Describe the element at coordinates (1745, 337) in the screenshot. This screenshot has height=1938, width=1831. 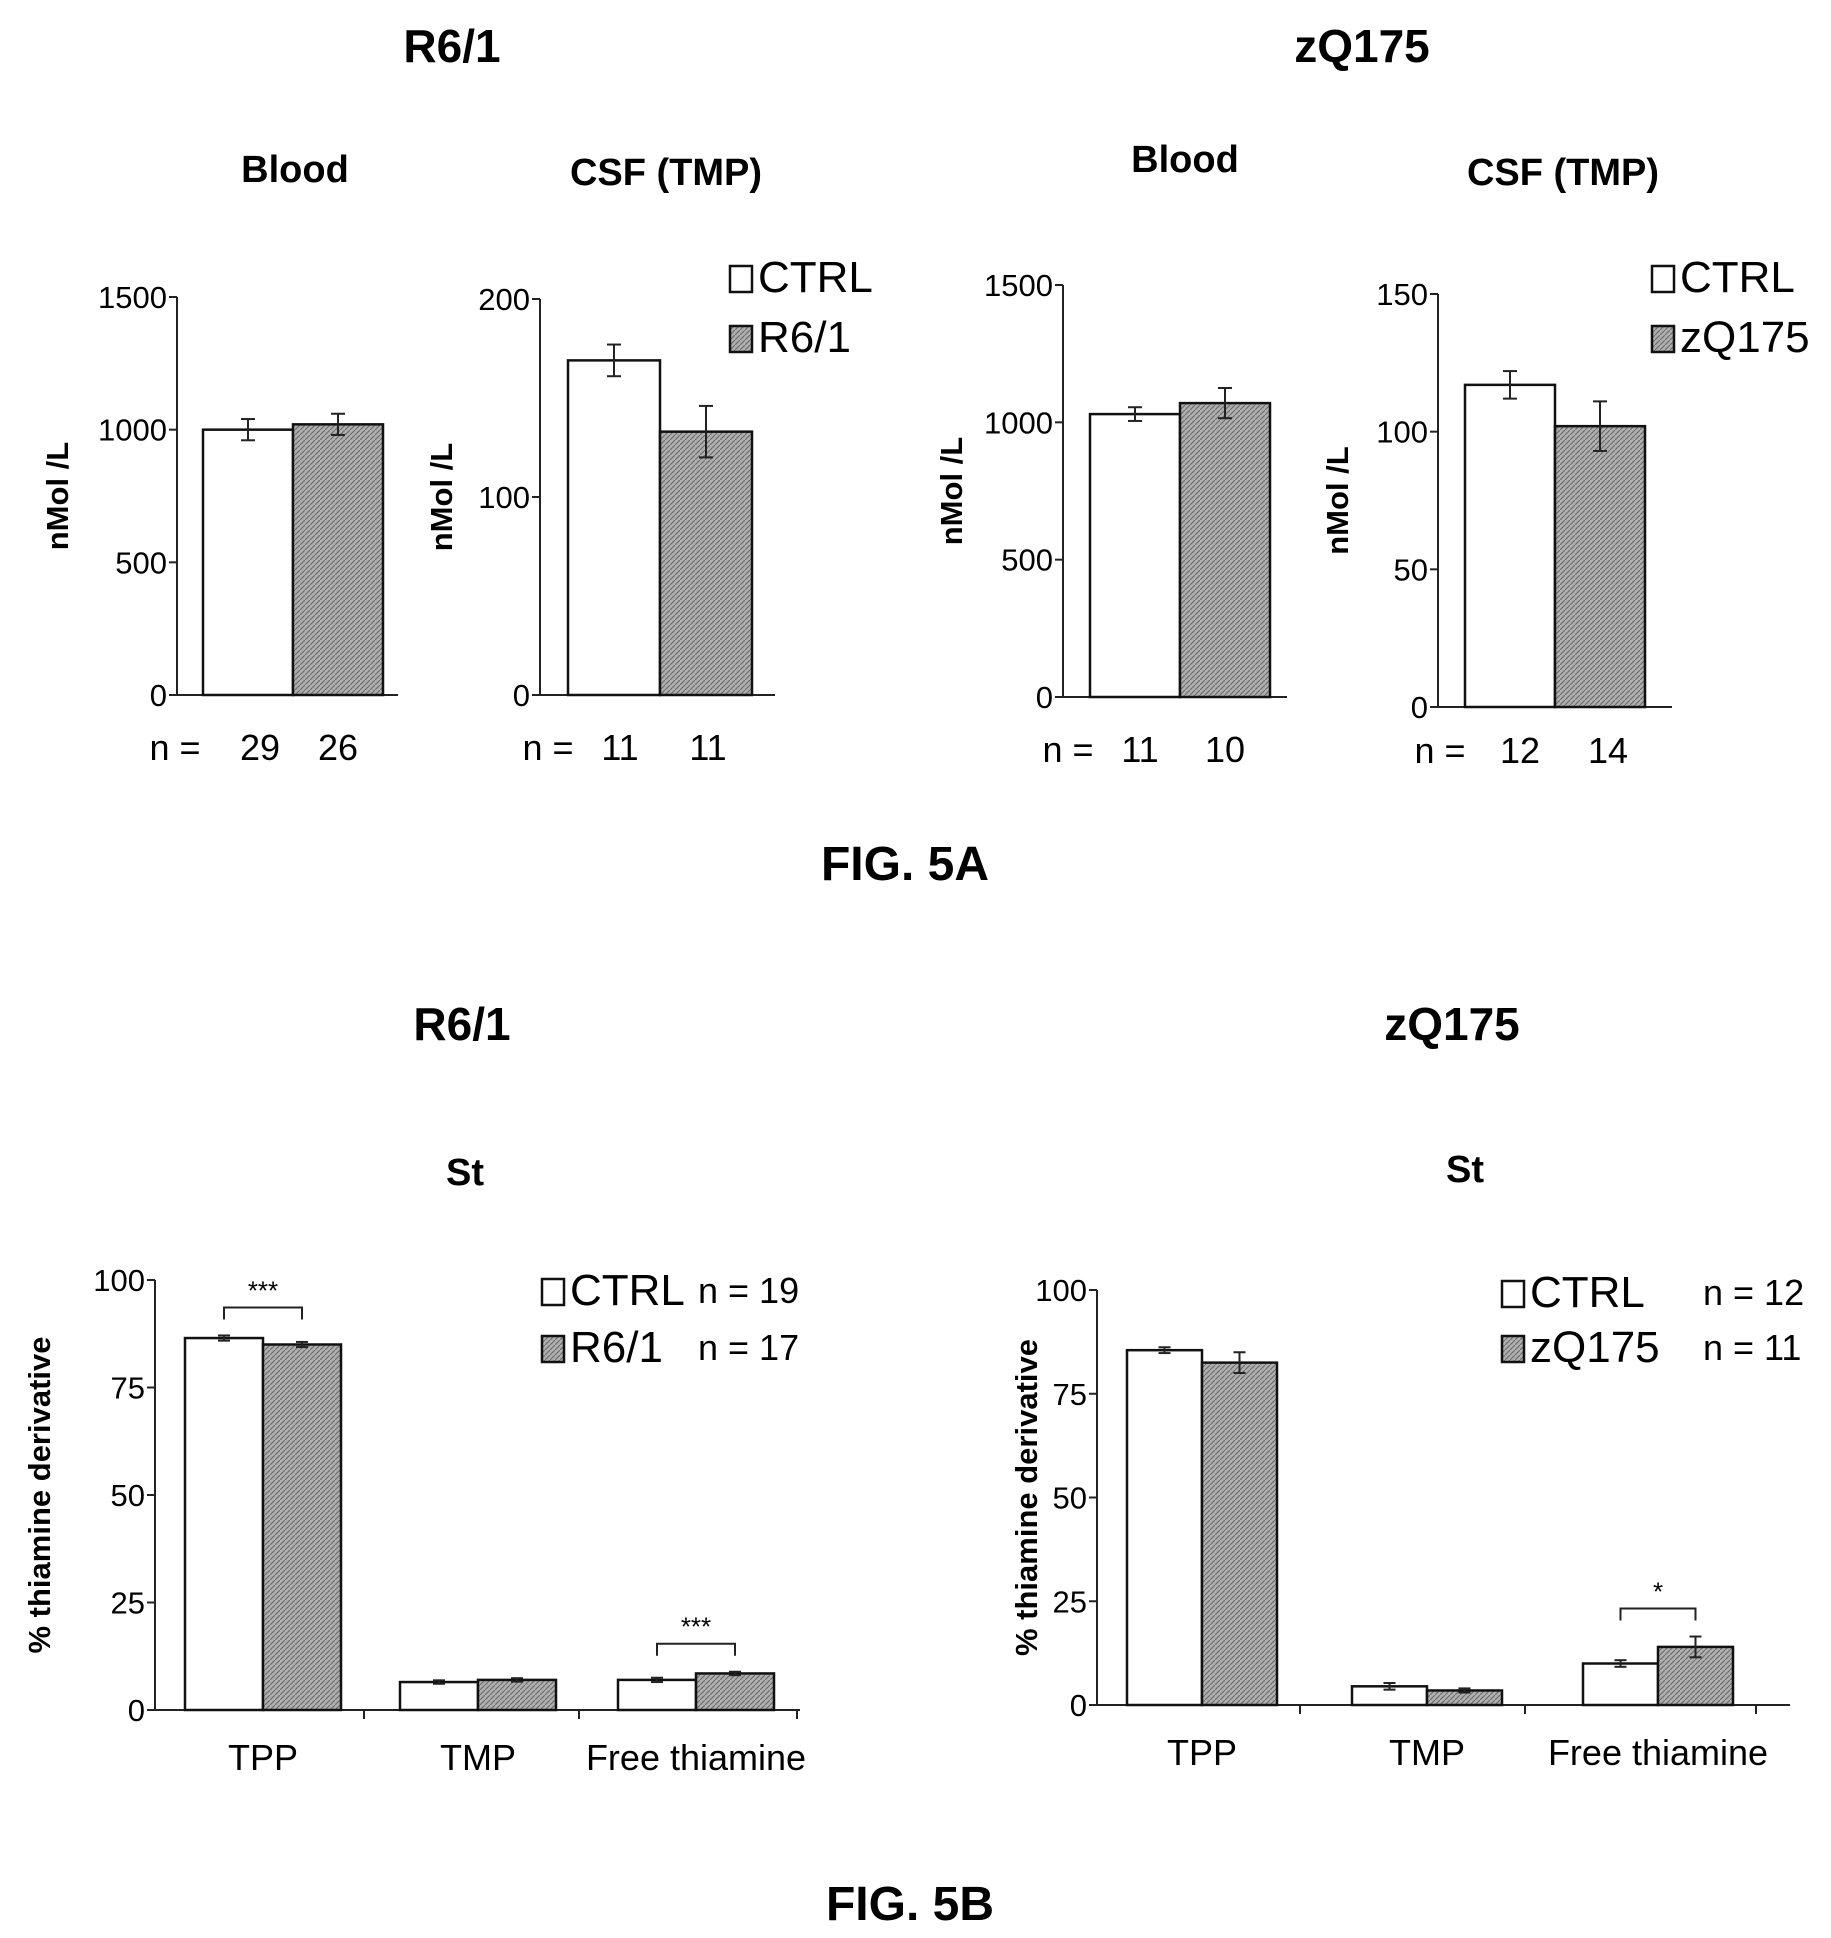
I see `a4-legend-label-1: zQ175` at that location.